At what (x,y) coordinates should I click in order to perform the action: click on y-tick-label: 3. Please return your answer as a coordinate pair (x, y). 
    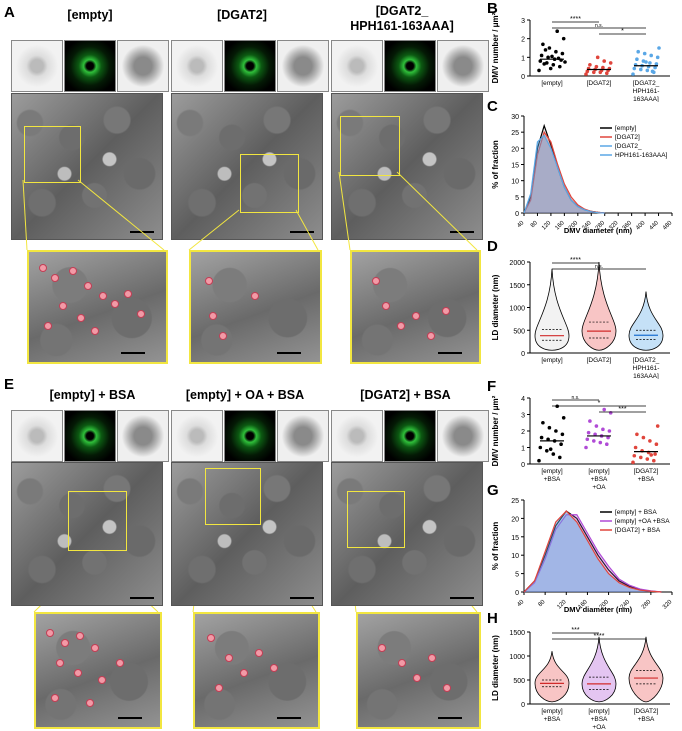
    Looking at the image, I should click on (523, 416).